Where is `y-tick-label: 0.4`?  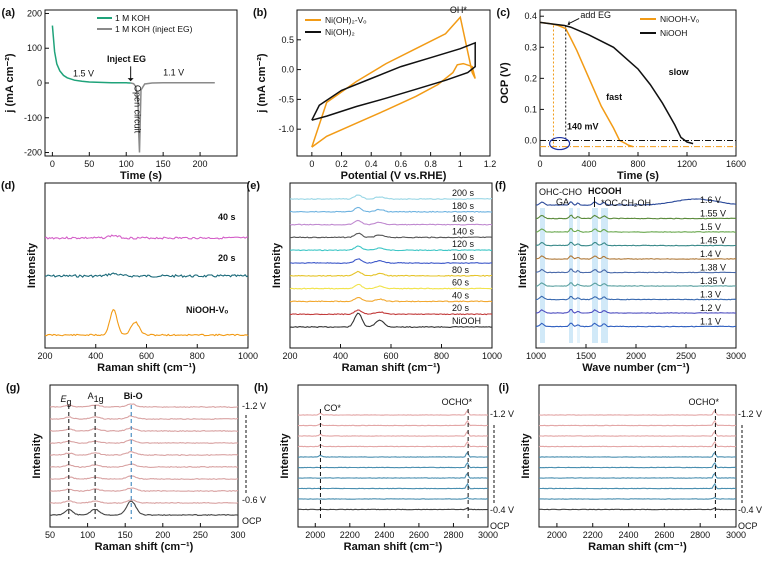 y-tick-label: 0.4 is located at coordinates (530, 16).